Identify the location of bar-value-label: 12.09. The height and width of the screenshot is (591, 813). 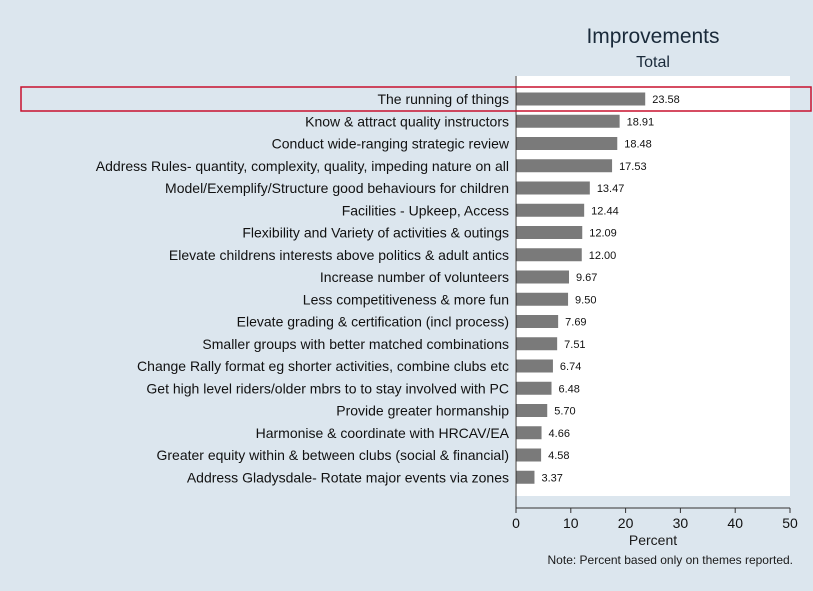
(603, 234).